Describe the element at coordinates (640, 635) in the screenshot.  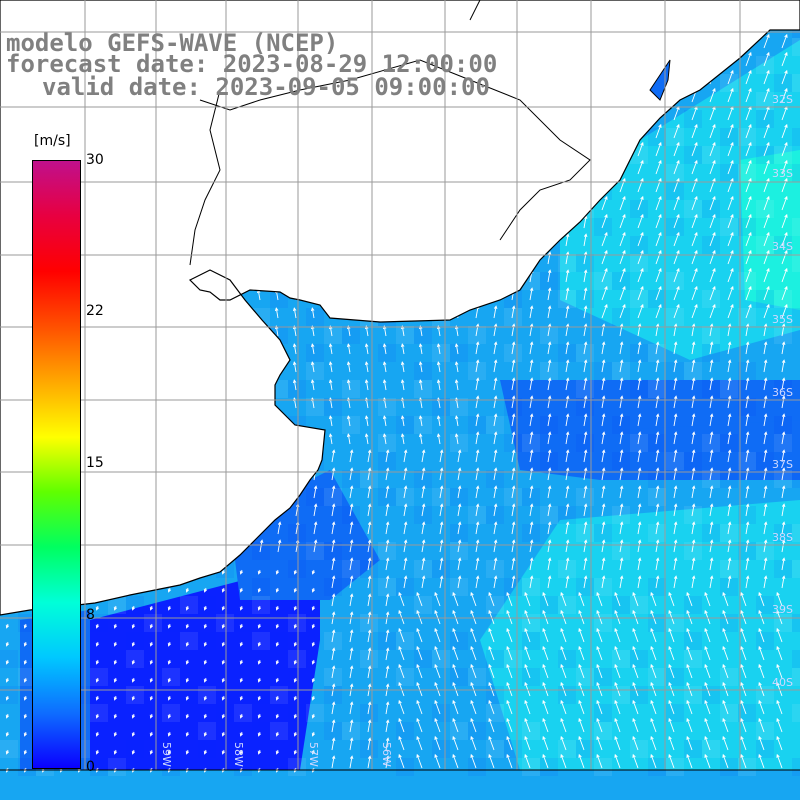
I see `ocean-patch` at that location.